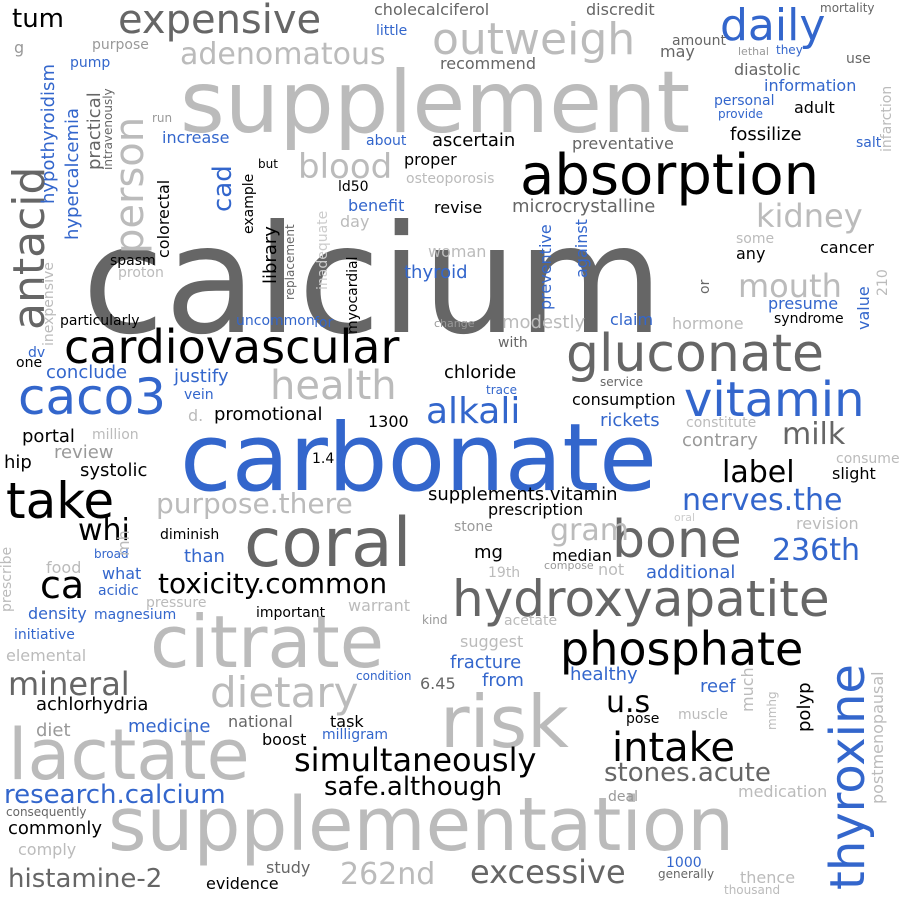  What do you see at coordinates (242, 883) in the screenshot?
I see `word-evidence: evidence` at bounding box center [242, 883].